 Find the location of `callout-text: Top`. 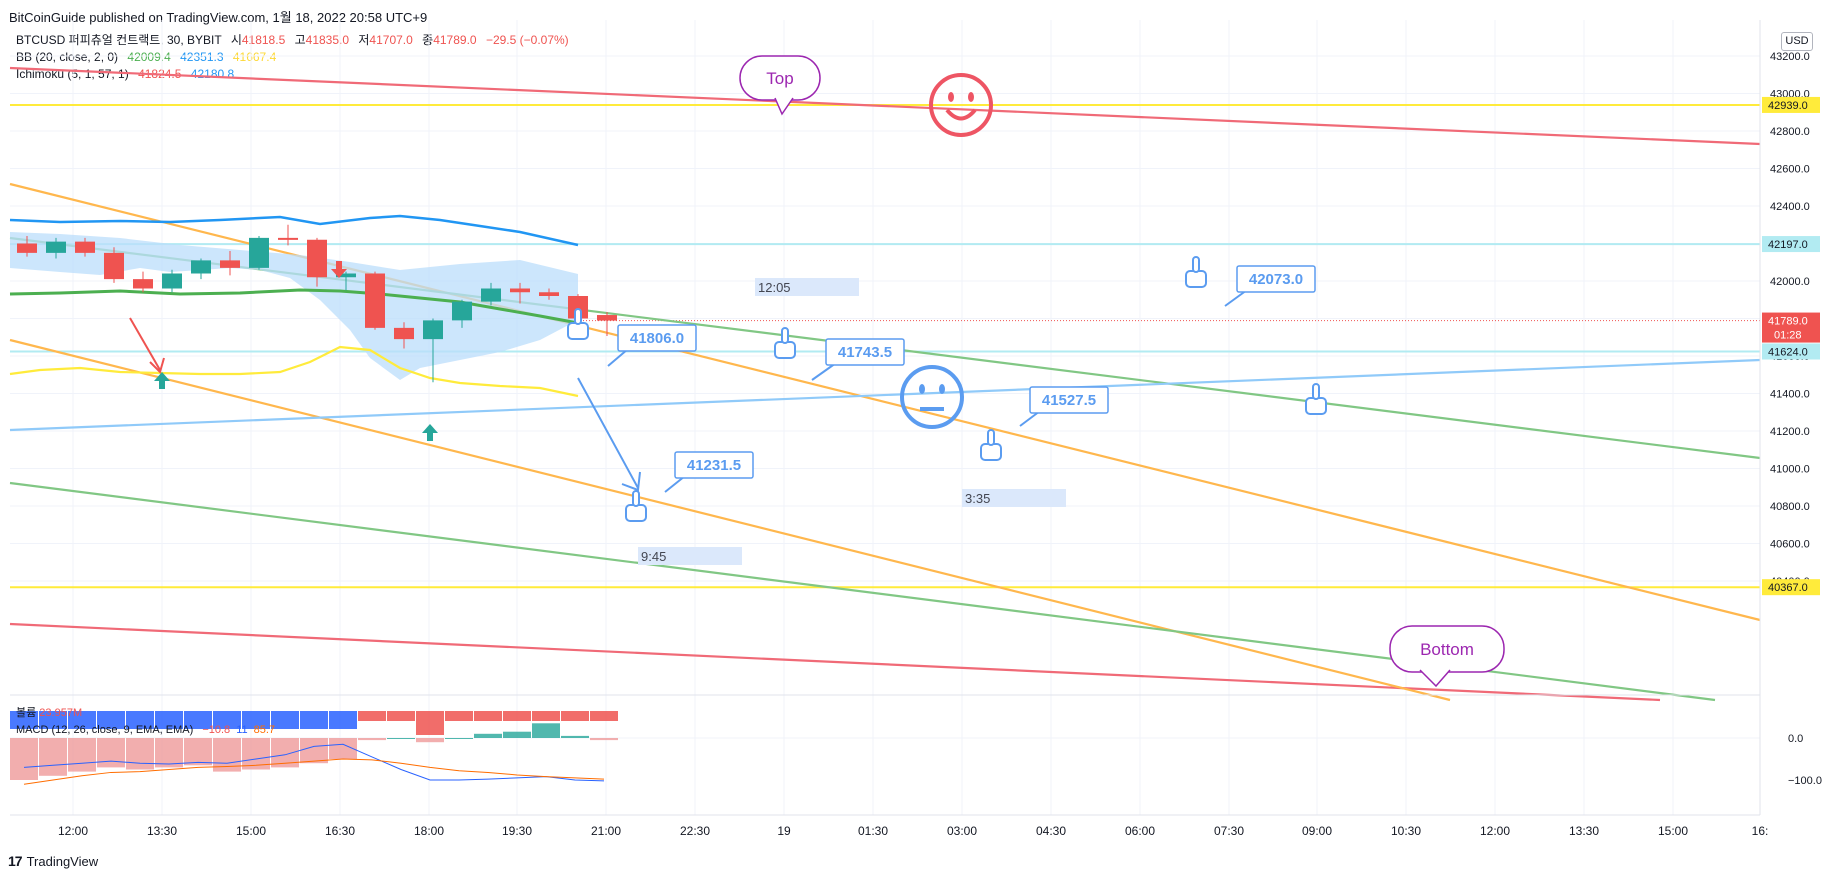

callout-text: Top is located at coordinates (779, 78).